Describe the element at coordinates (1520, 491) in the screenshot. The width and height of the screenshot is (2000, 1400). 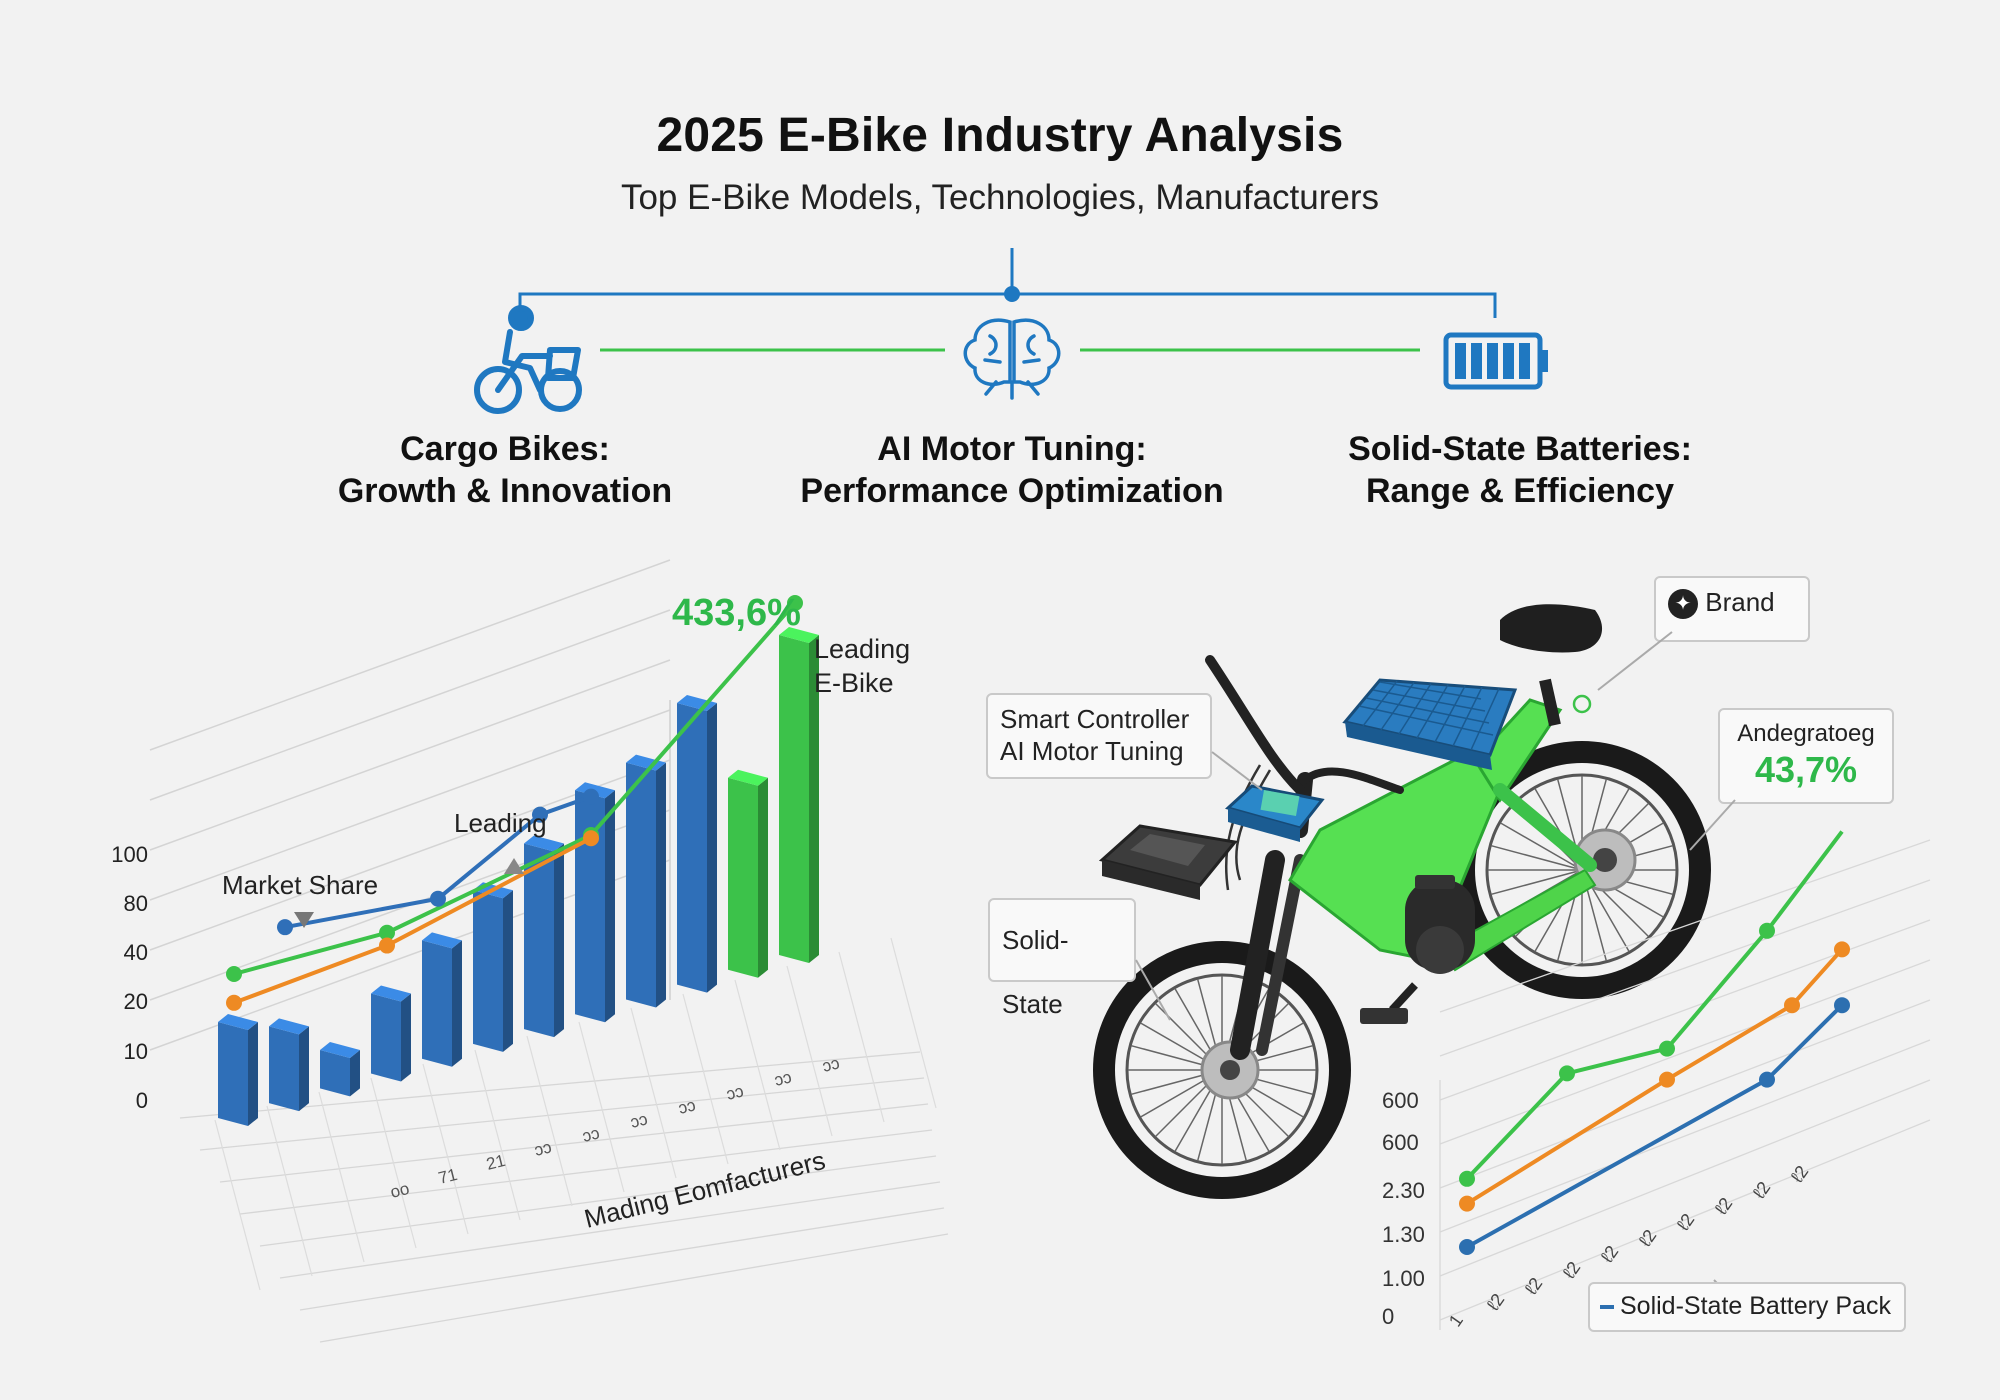
I see `topic-solid-state-batteries-line2: Range & Efficiency` at that location.